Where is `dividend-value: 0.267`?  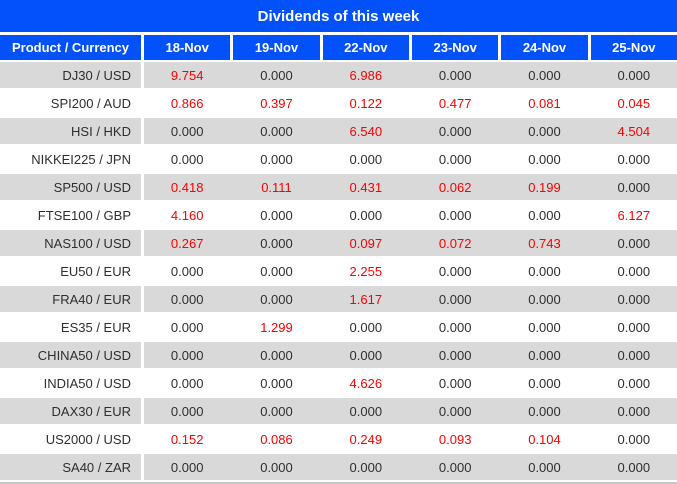 dividend-value: 0.267 is located at coordinates (187, 243).